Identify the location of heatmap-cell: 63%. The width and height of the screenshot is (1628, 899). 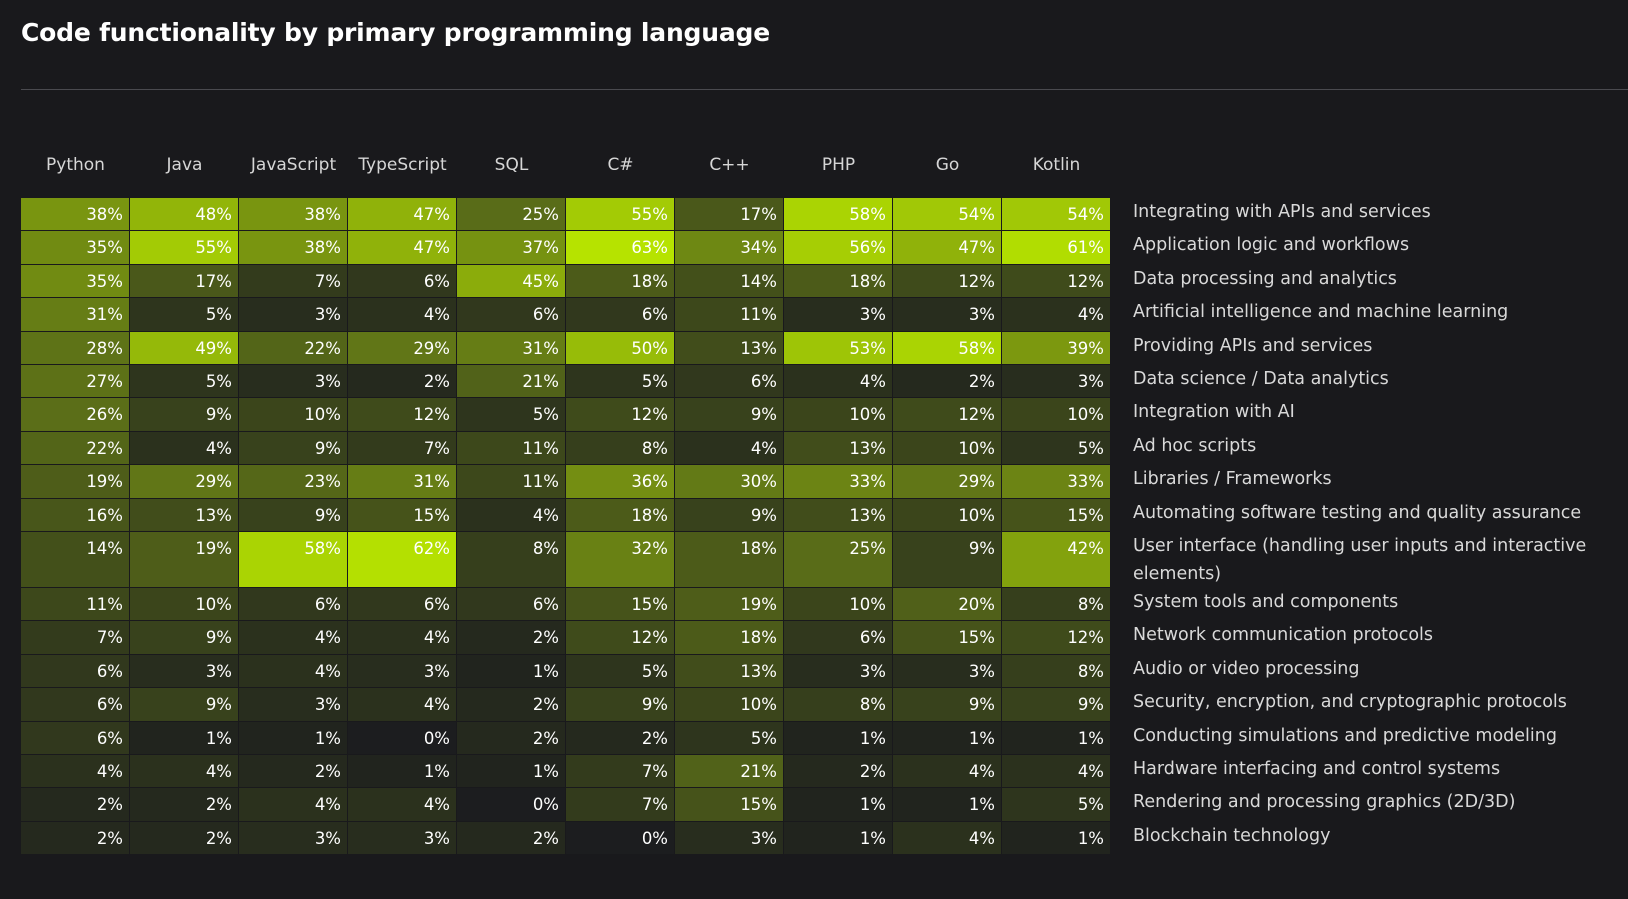
(620, 248).